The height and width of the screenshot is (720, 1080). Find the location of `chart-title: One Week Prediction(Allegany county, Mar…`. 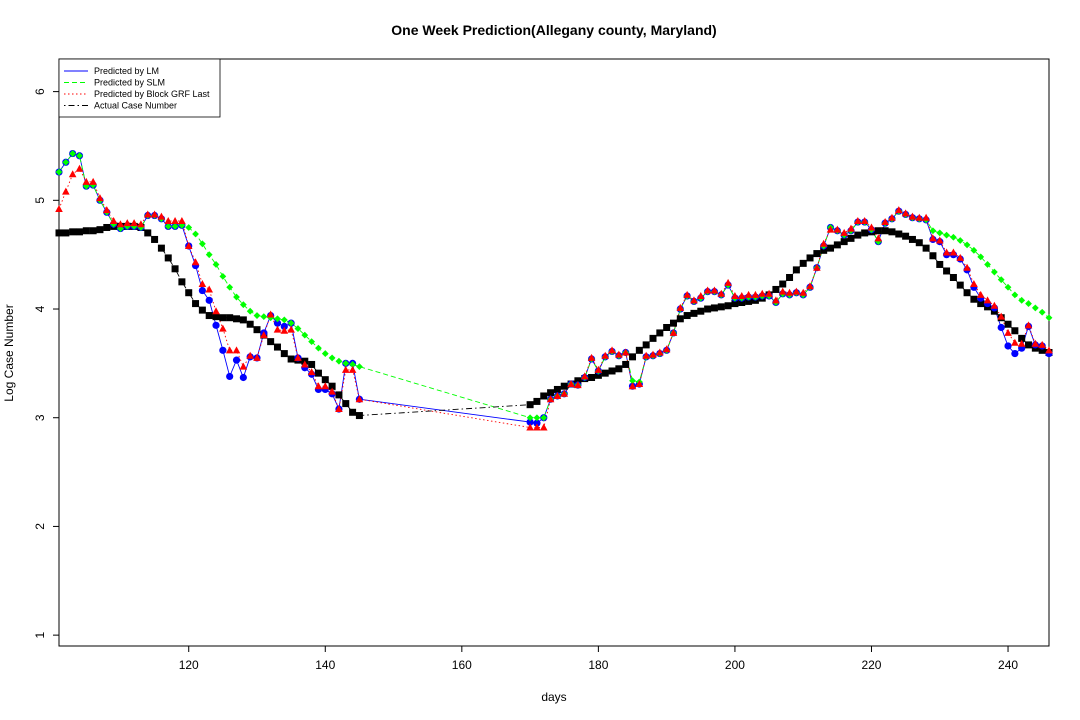

chart-title: One Week Prediction(Allegany county, Mar… is located at coordinates (553, 30).